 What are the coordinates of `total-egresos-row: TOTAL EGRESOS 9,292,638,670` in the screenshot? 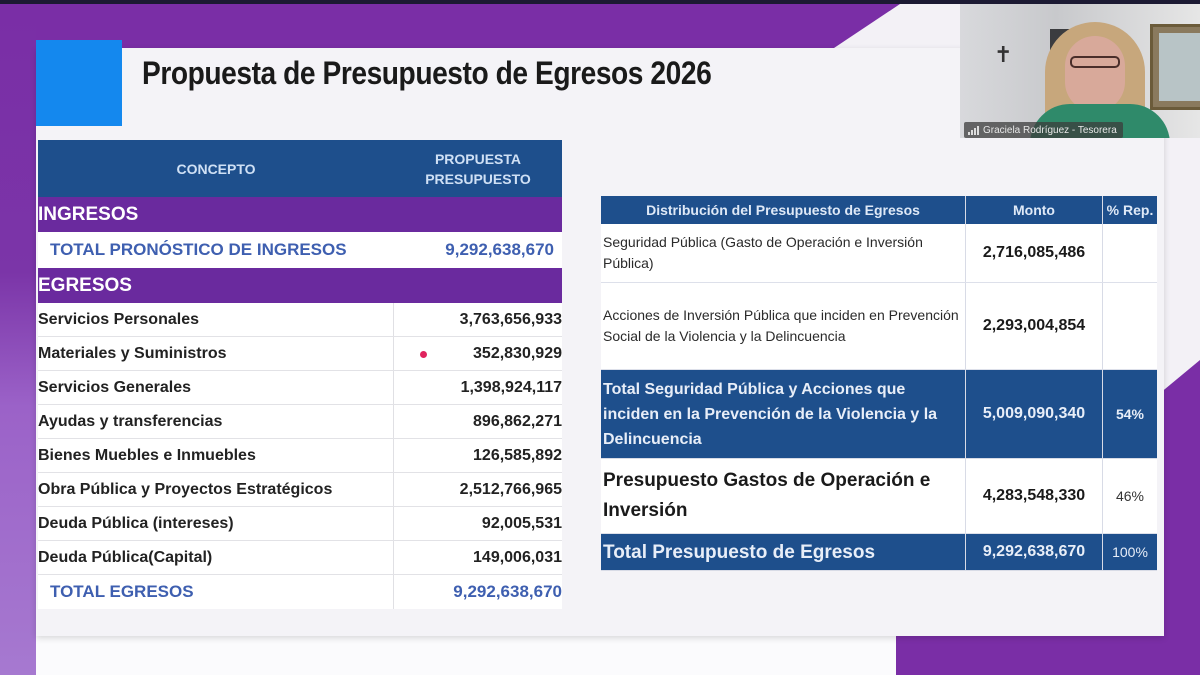 It's located at (300, 592).